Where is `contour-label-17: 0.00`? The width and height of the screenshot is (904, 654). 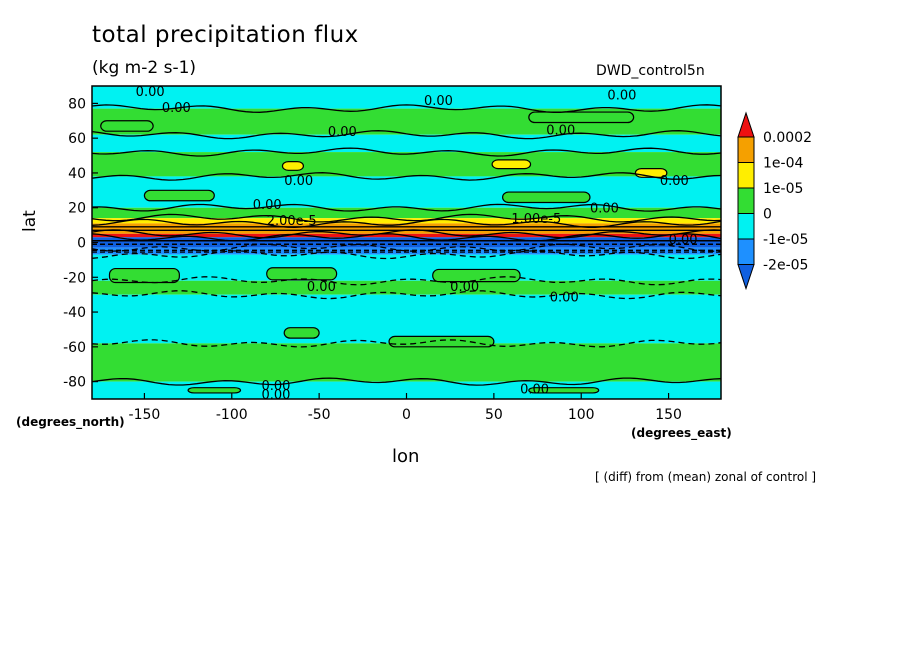
contour-label-17: 0.00 is located at coordinates (275, 395).